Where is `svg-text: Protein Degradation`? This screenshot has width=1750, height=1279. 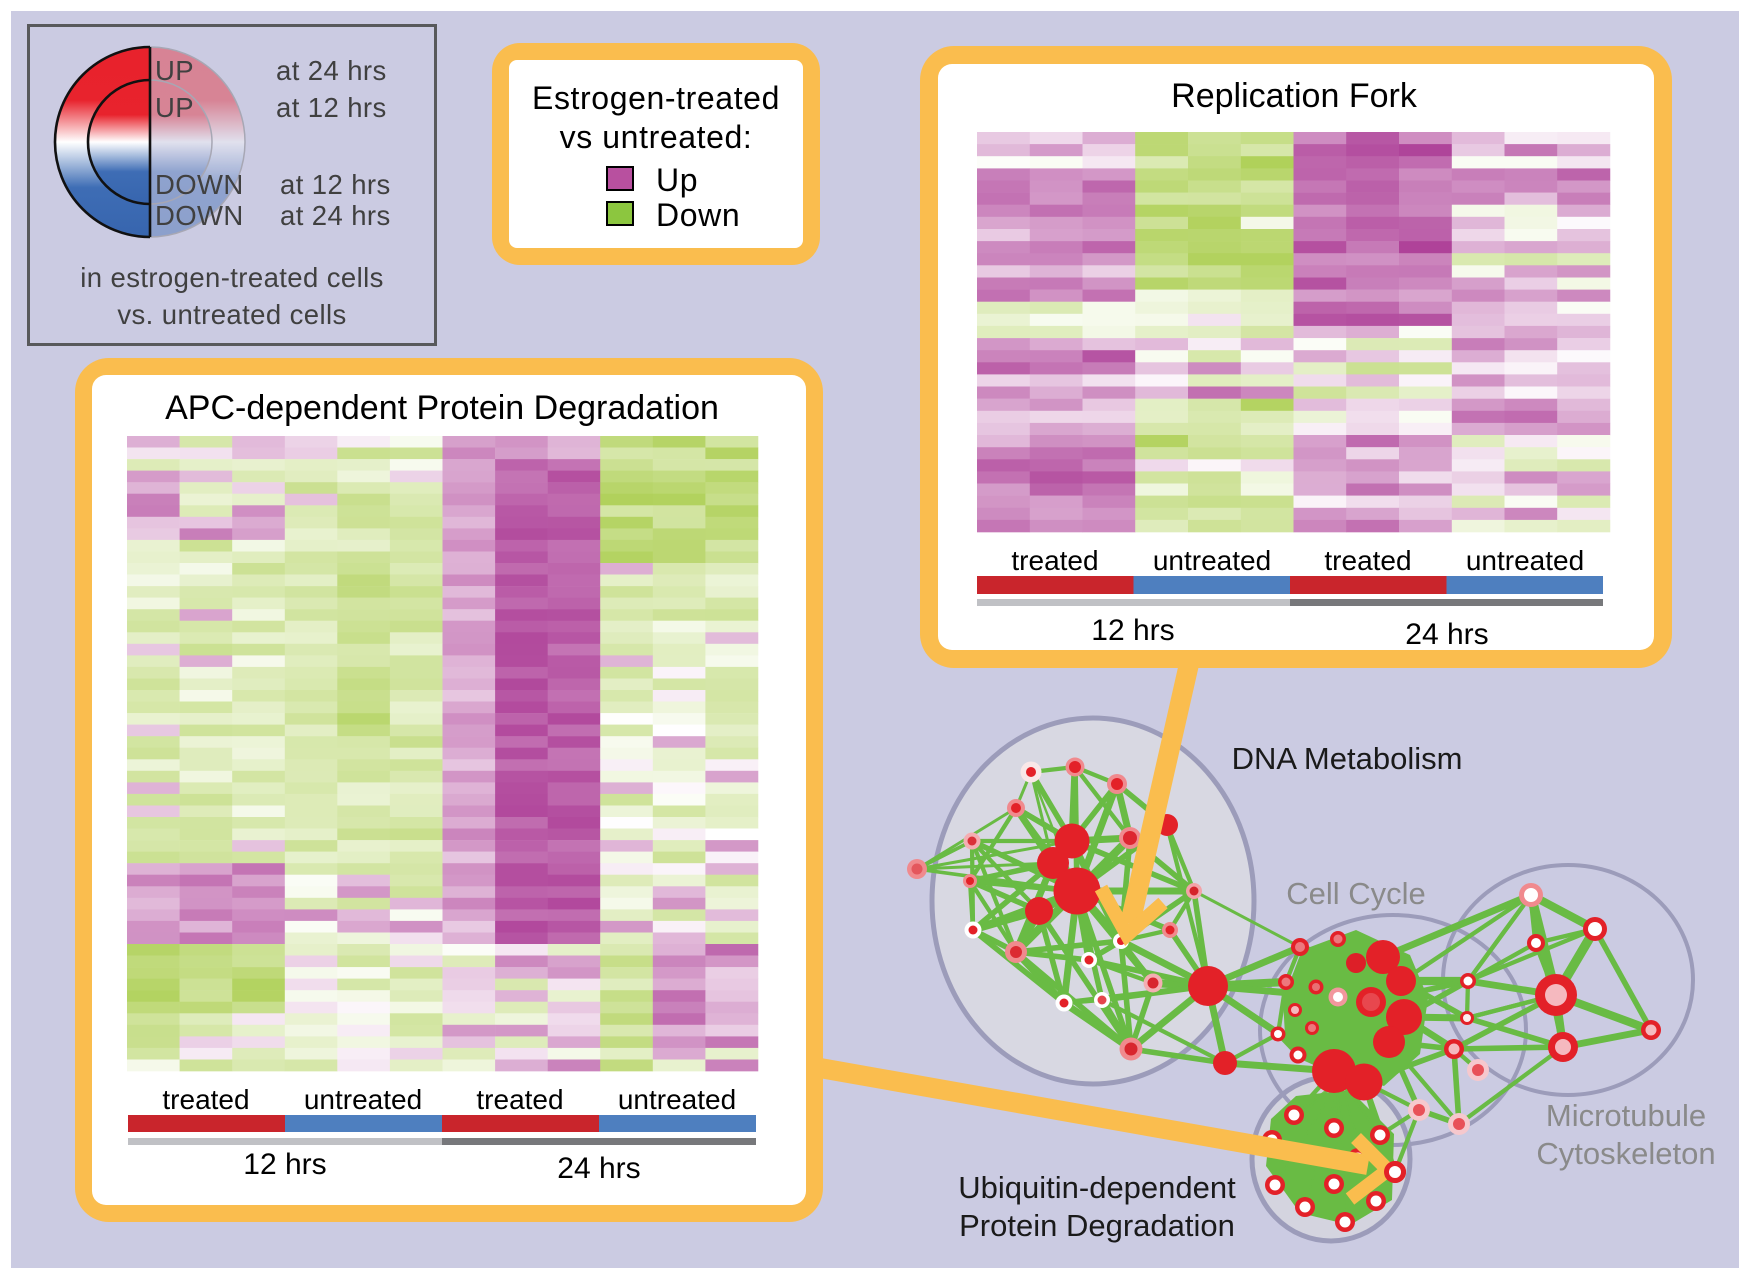
svg-text: Protein Degradation is located at coordinates (1097, 1225).